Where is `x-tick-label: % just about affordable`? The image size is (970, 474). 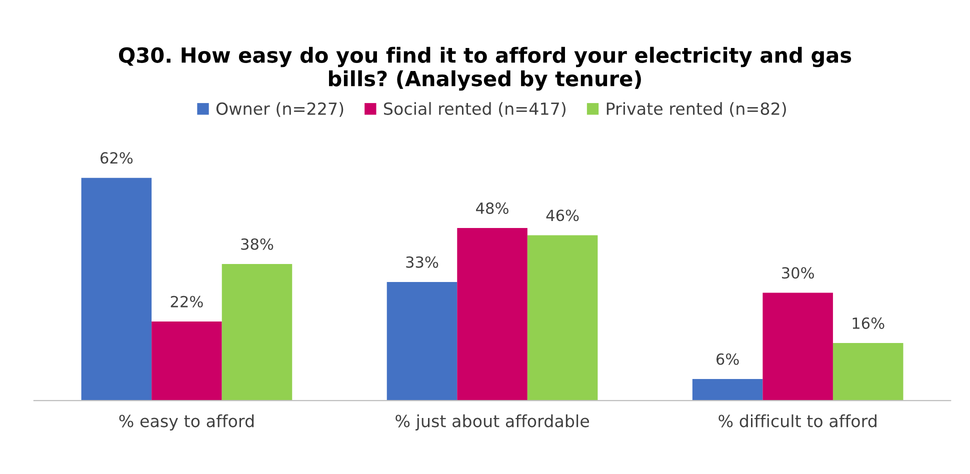 x-tick-label: % just about affordable is located at coordinates (492, 422).